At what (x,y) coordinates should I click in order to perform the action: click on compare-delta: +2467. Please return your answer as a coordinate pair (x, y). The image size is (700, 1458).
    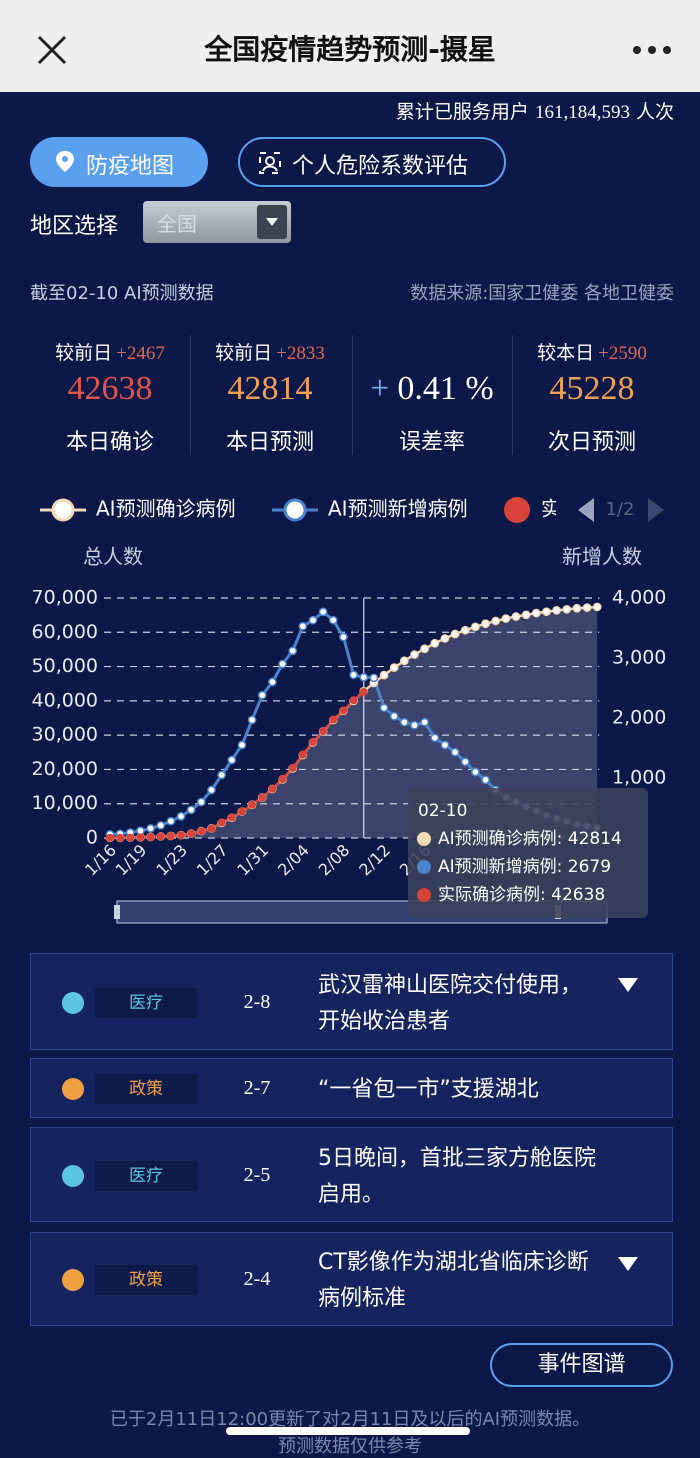
    Looking at the image, I should click on (140, 353).